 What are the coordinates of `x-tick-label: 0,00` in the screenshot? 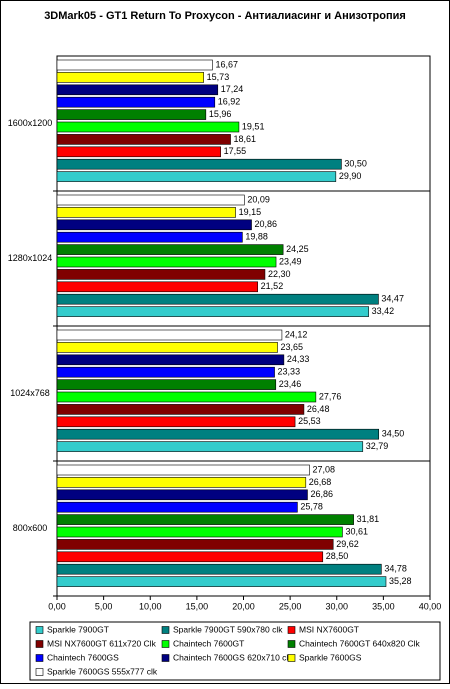 It's located at (57, 606).